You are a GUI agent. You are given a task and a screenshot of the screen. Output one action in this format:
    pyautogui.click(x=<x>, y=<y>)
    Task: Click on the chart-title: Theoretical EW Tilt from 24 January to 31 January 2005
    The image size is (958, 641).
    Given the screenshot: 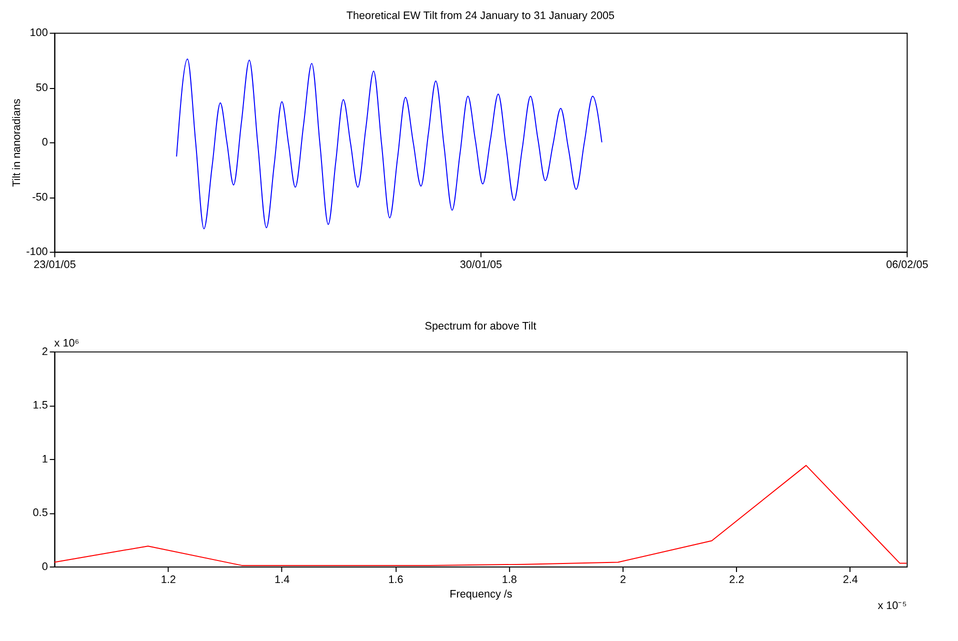 What is the action you would take?
    pyautogui.click(x=480, y=16)
    